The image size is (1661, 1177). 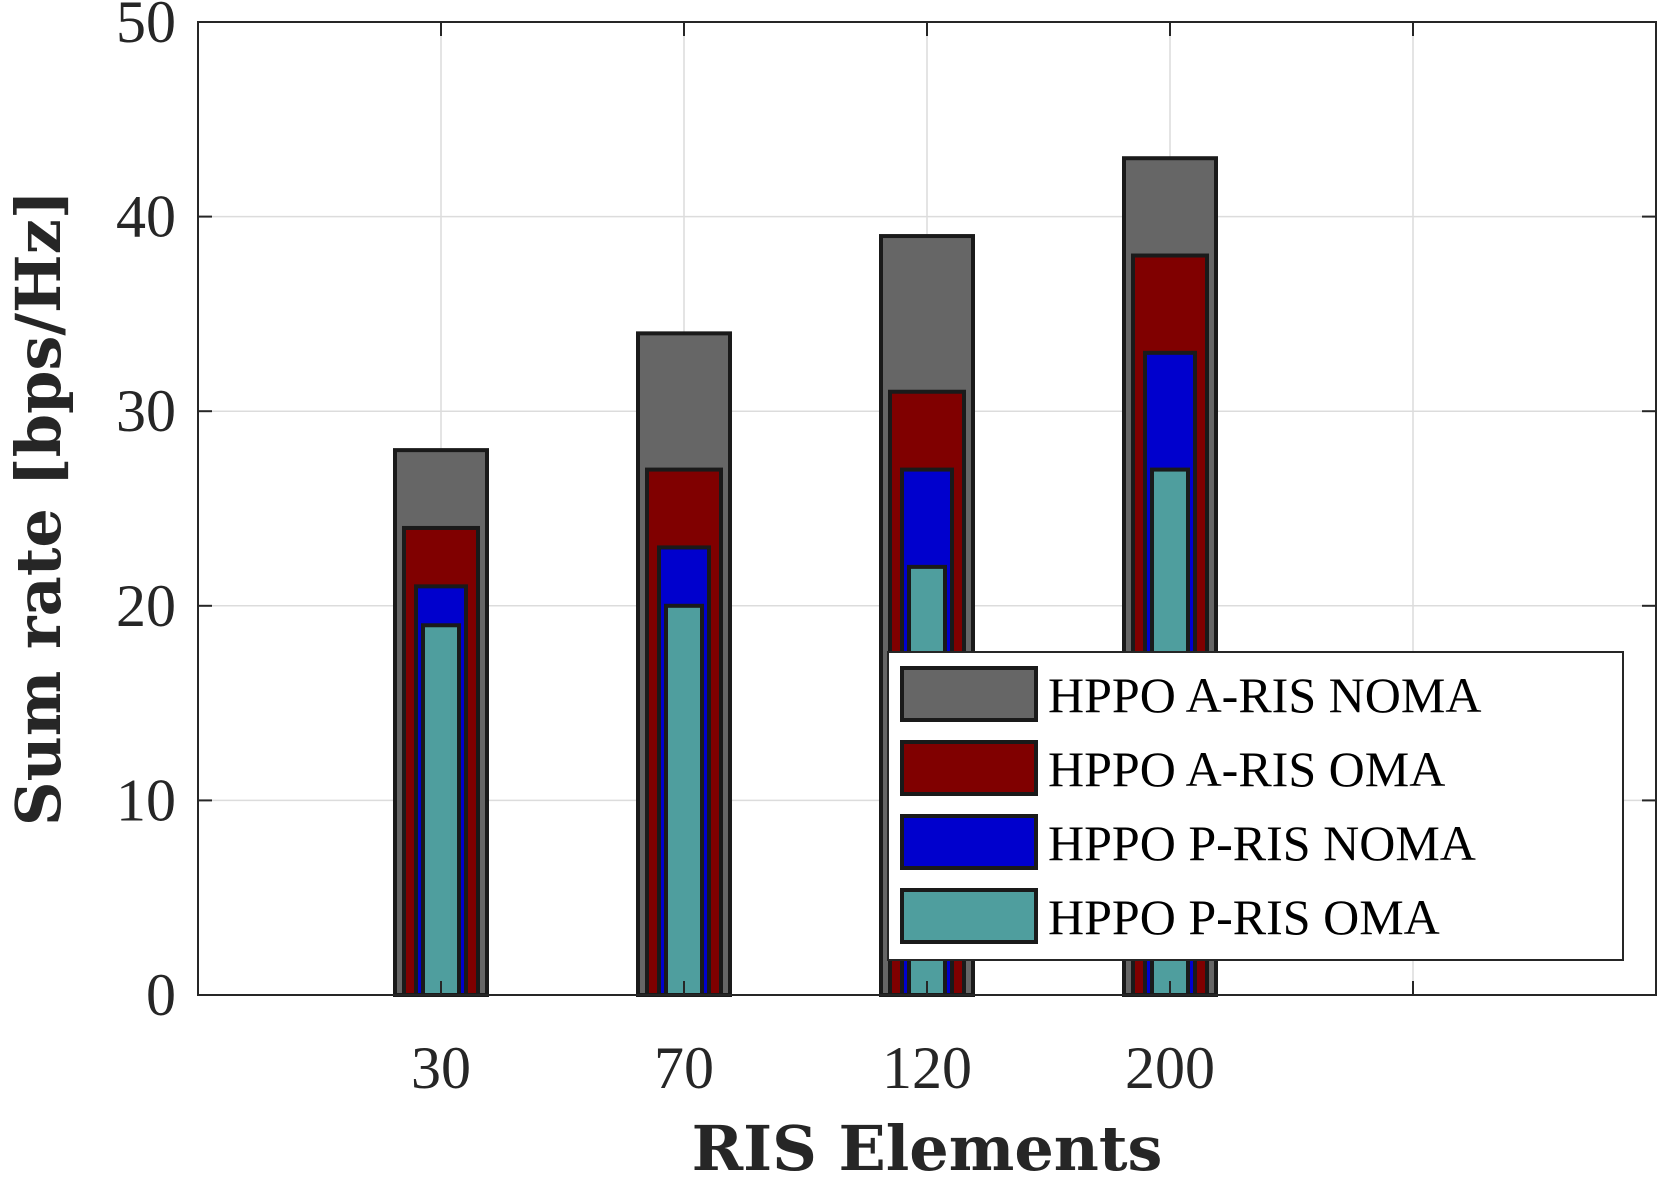 I want to click on legend-label: HPPO A-RIS NOMA, so click(x=1264, y=695).